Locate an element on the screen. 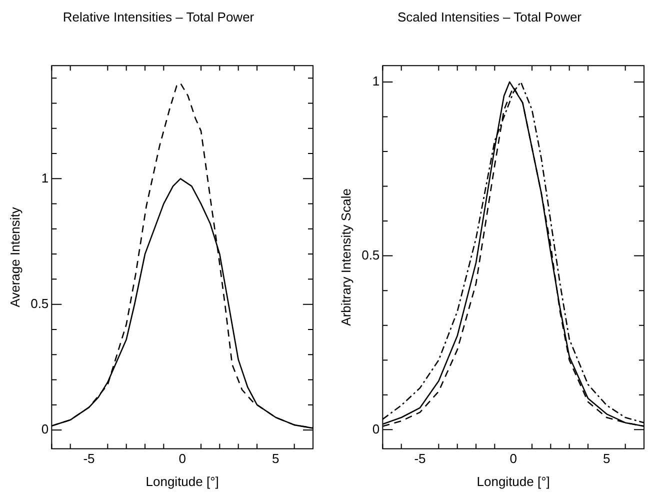 This screenshot has height=502, width=663. y-axis-title: Average Intensity is located at coordinates (14, 257).